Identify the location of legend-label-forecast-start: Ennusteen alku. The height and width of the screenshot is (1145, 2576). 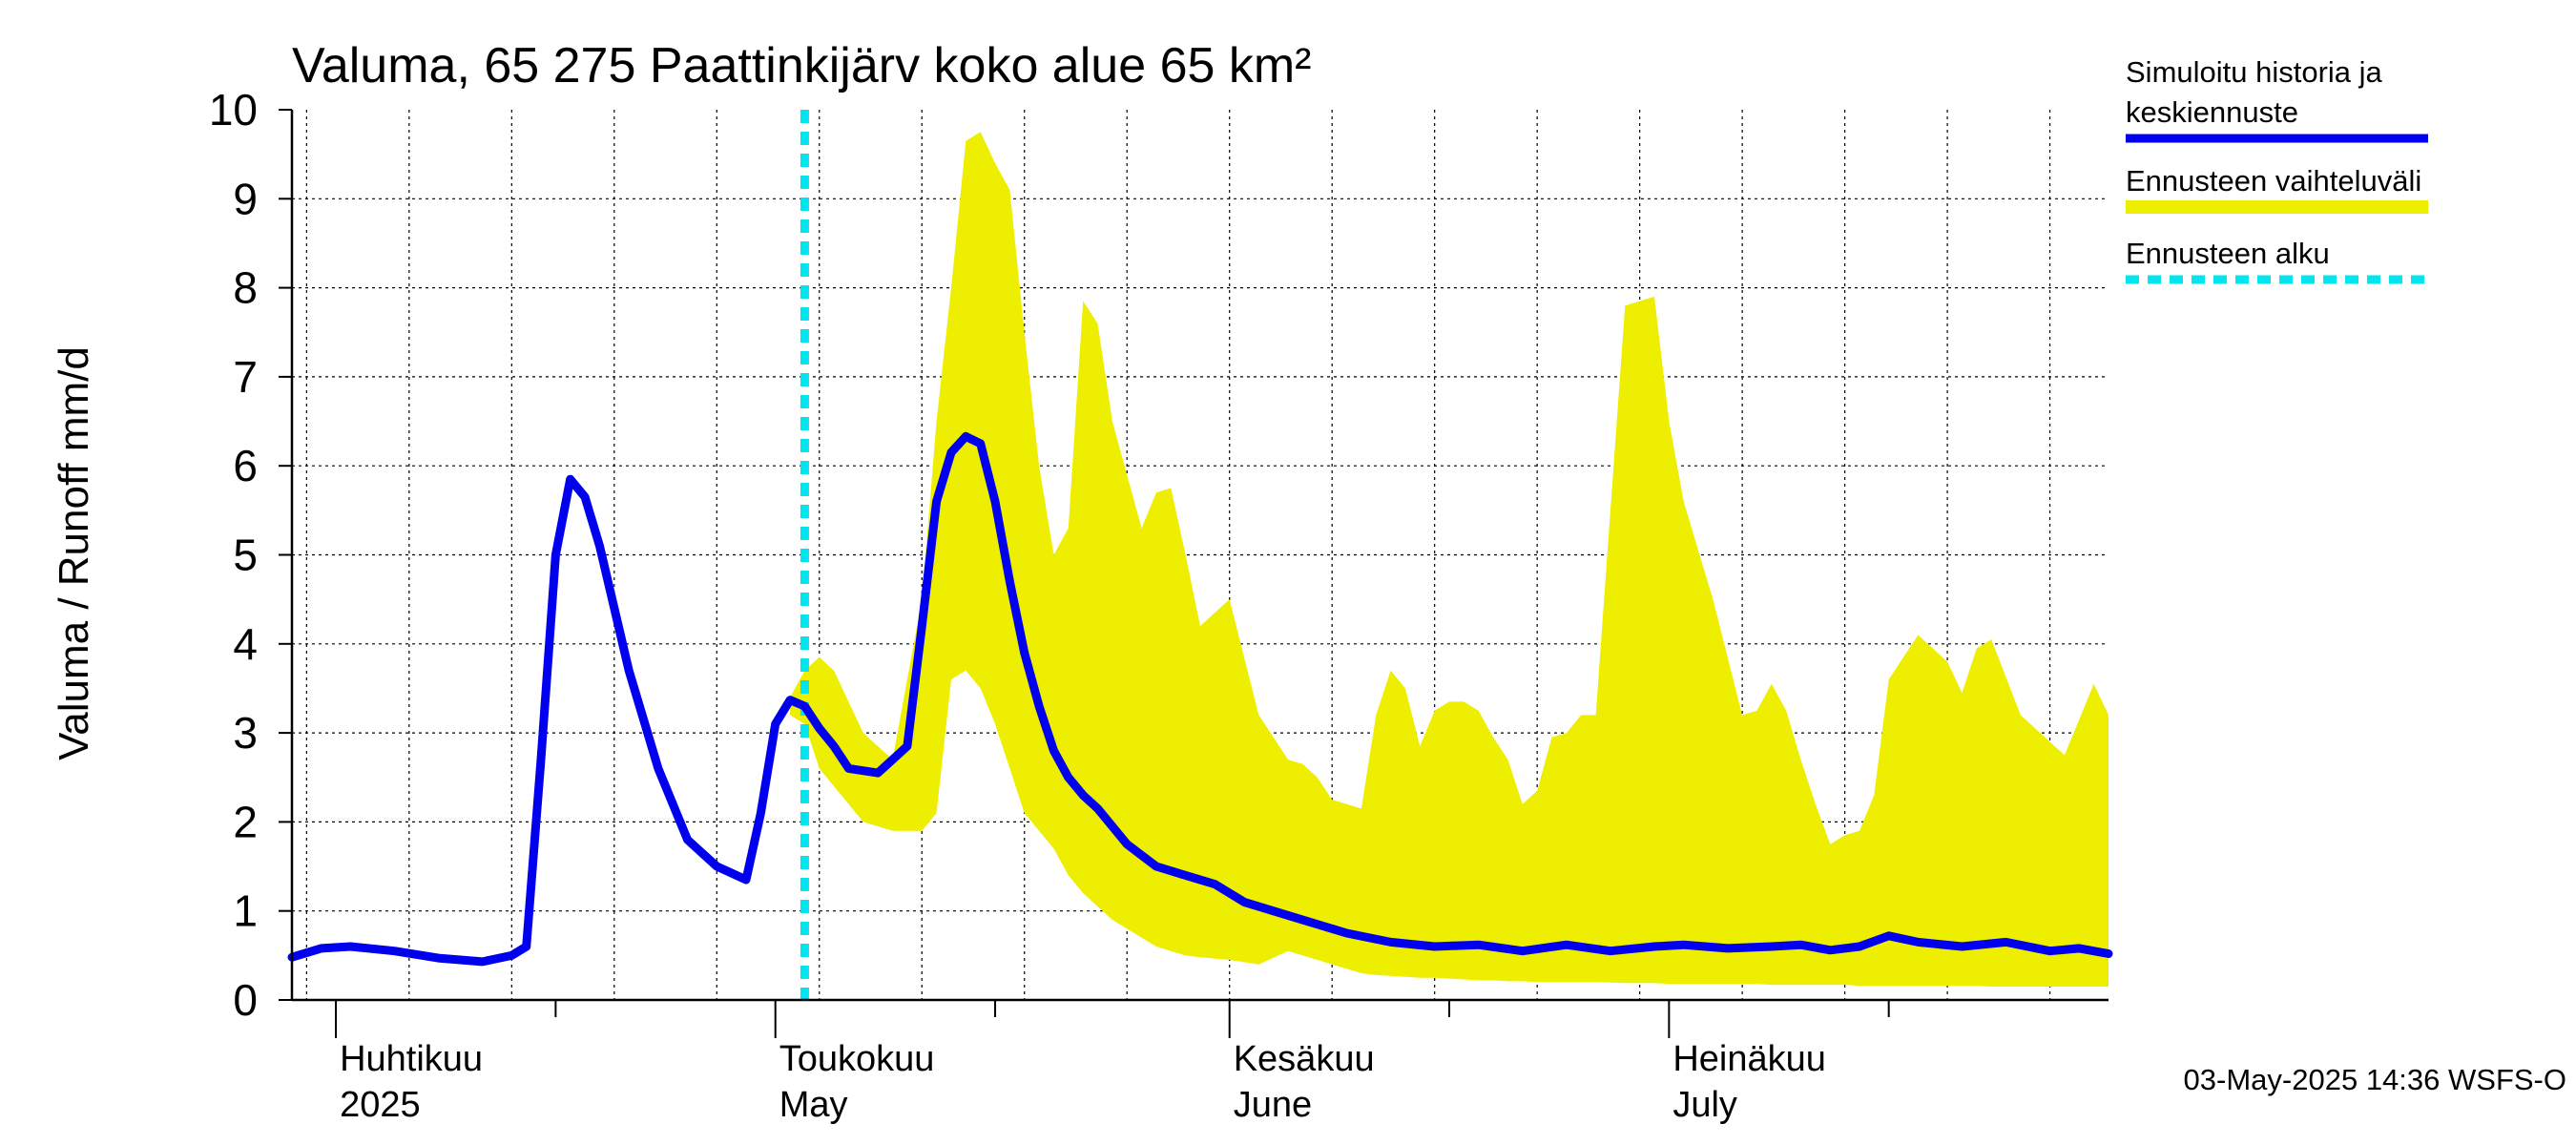
(2228, 254).